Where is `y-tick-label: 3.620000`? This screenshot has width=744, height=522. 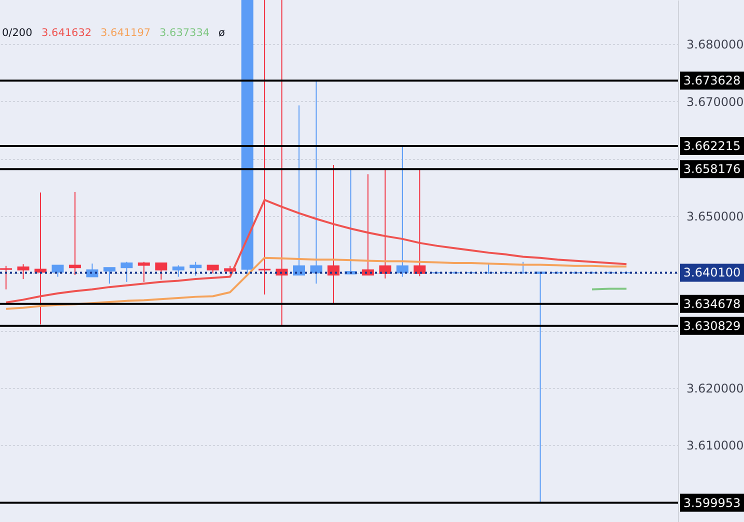
y-tick-label: 3.620000 is located at coordinates (715, 388).